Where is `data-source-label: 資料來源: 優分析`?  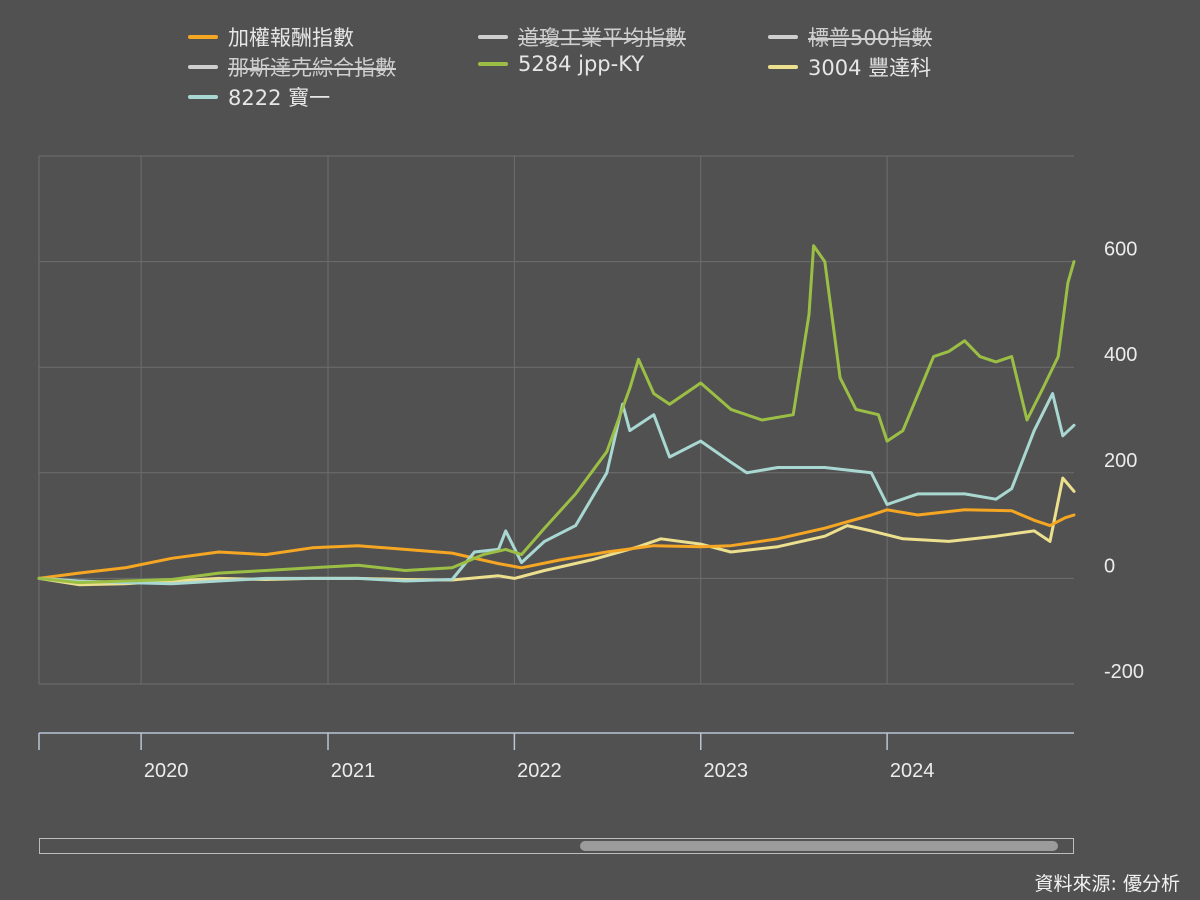
data-source-label: 資料來源: 優分析 is located at coordinates (1107, 884).